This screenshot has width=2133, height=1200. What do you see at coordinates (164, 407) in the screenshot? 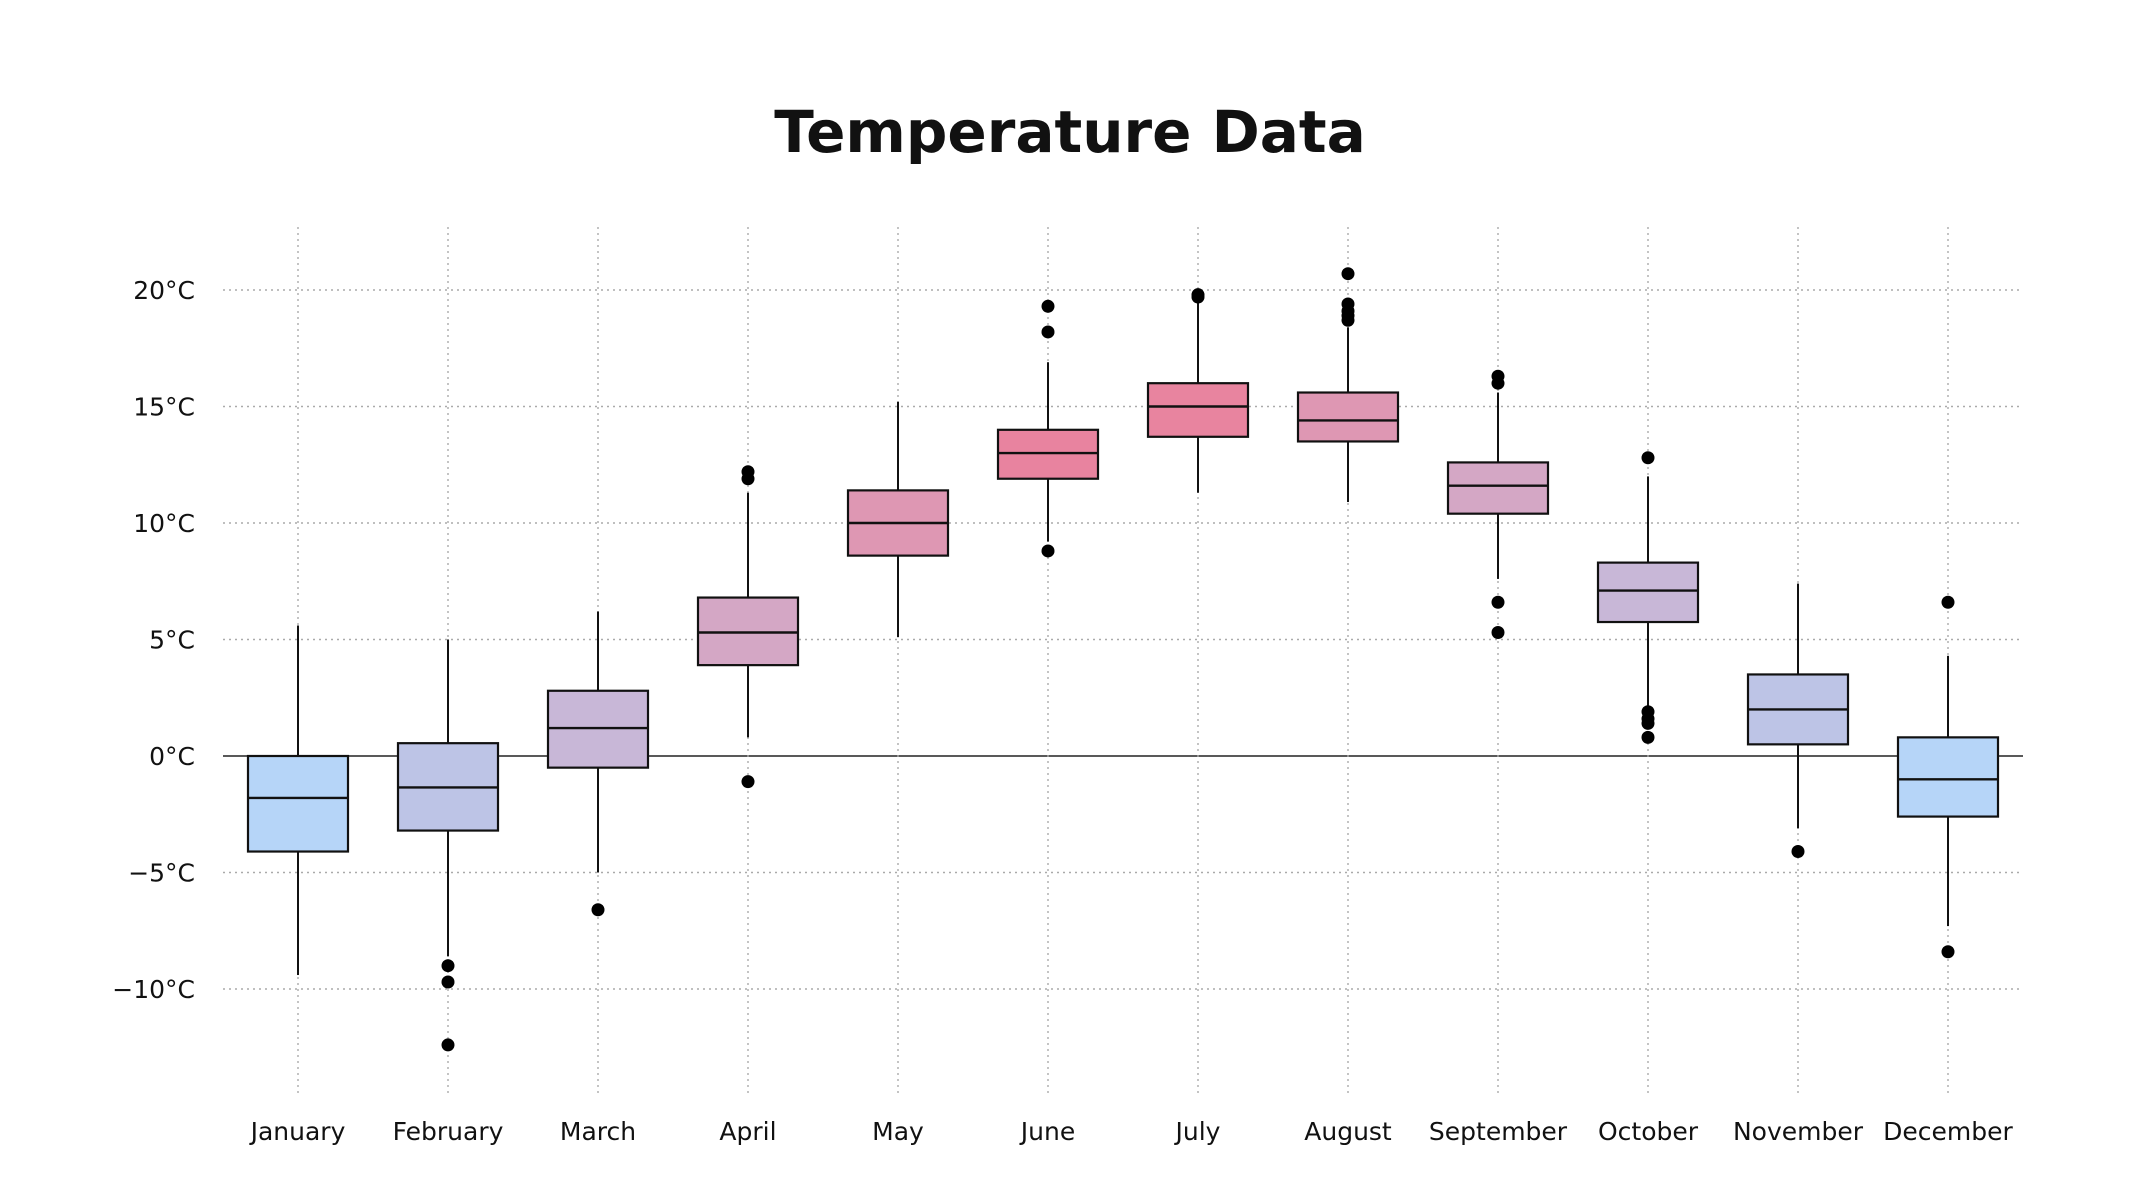
I see `y-tick-label: 15°C` at bounding box center [164, 407].